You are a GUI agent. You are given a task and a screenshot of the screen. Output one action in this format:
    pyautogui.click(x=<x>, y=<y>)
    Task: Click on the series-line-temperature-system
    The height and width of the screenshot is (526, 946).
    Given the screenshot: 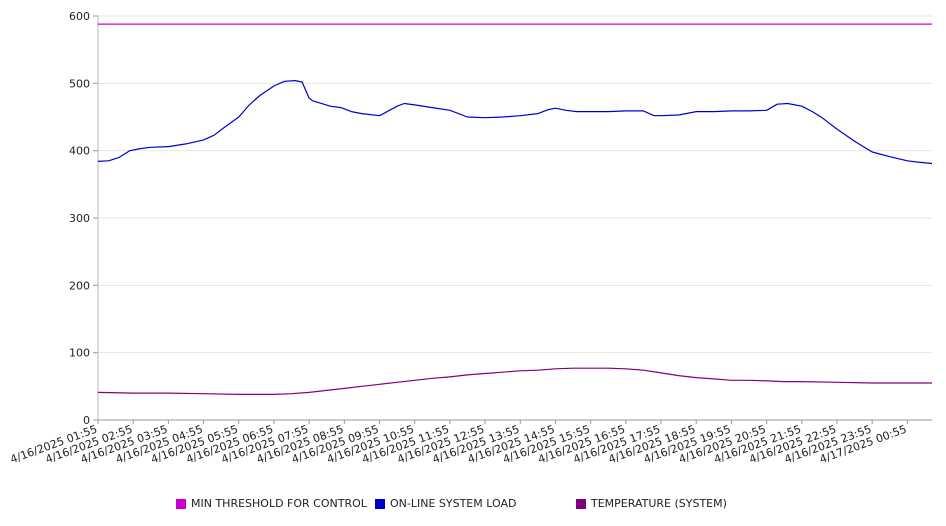 What is the action you would take?
    pyautogui.click(x=514, y=381)
    